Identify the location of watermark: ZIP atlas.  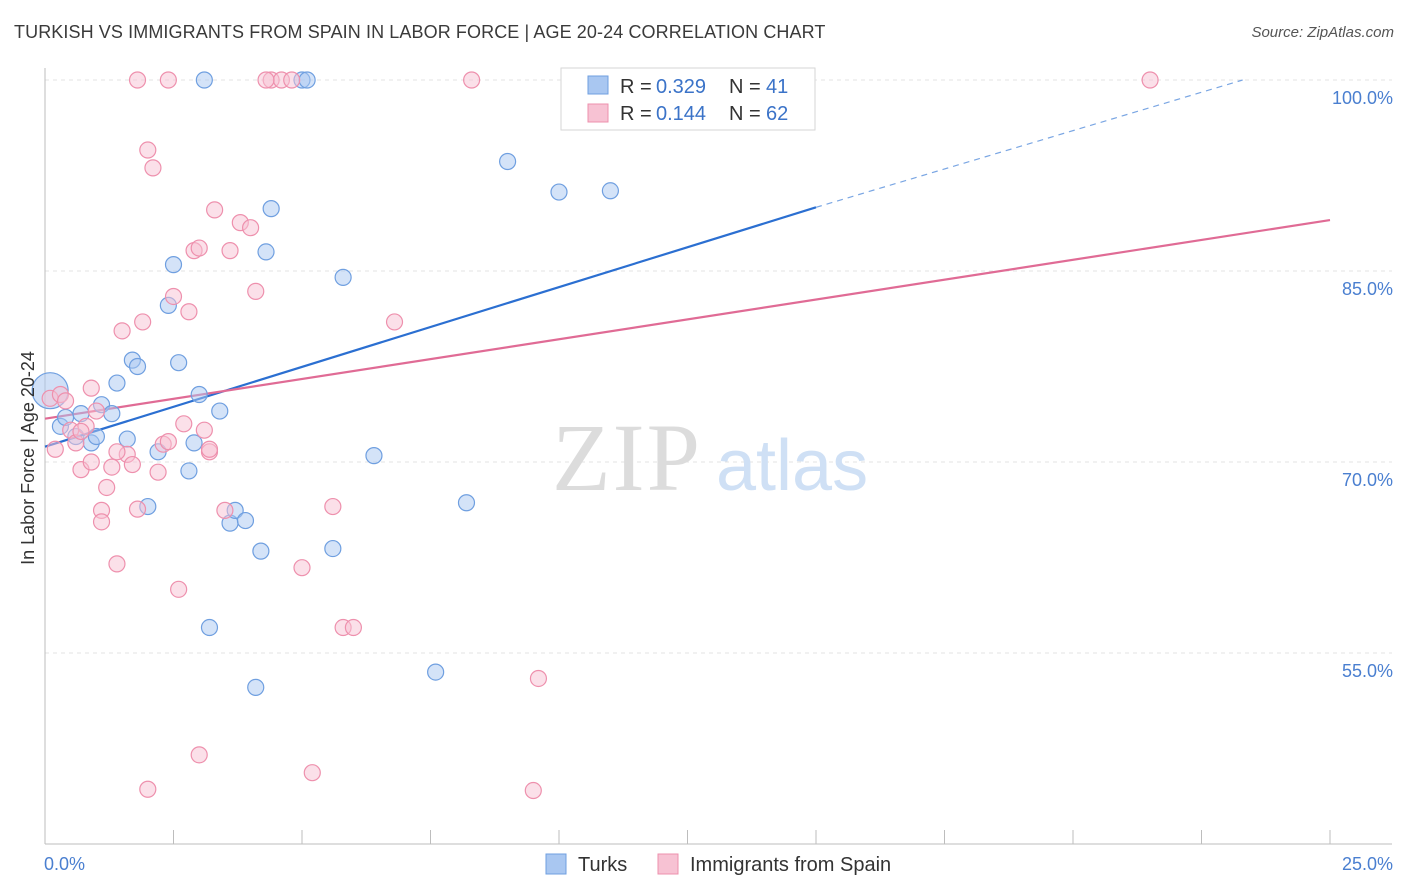
(710, 457).